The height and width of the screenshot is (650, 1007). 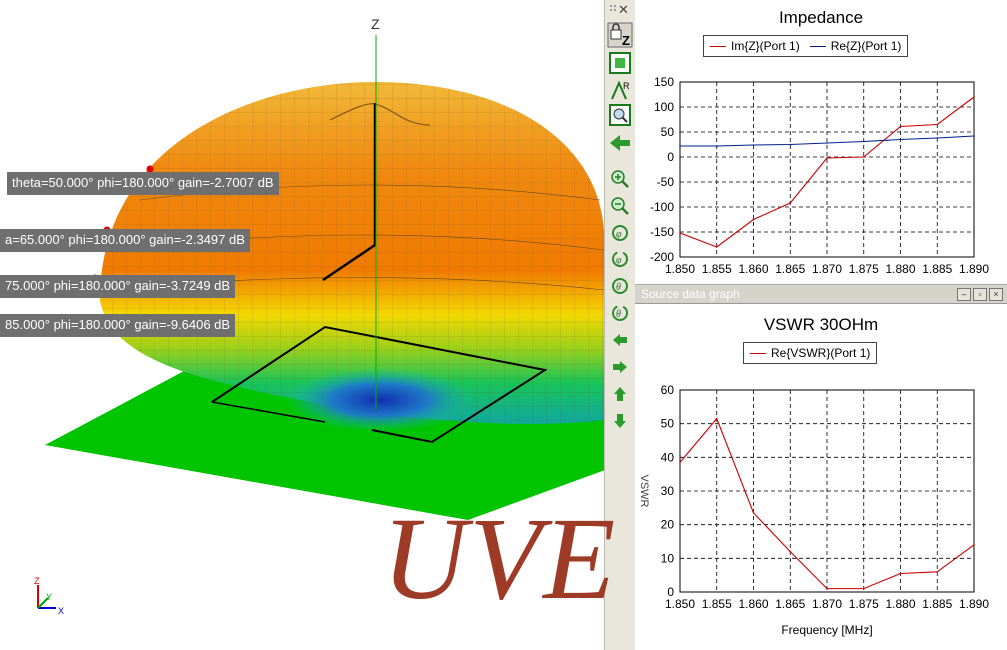 I want to click on back-arrow-icon, so click(x=620, y=143).